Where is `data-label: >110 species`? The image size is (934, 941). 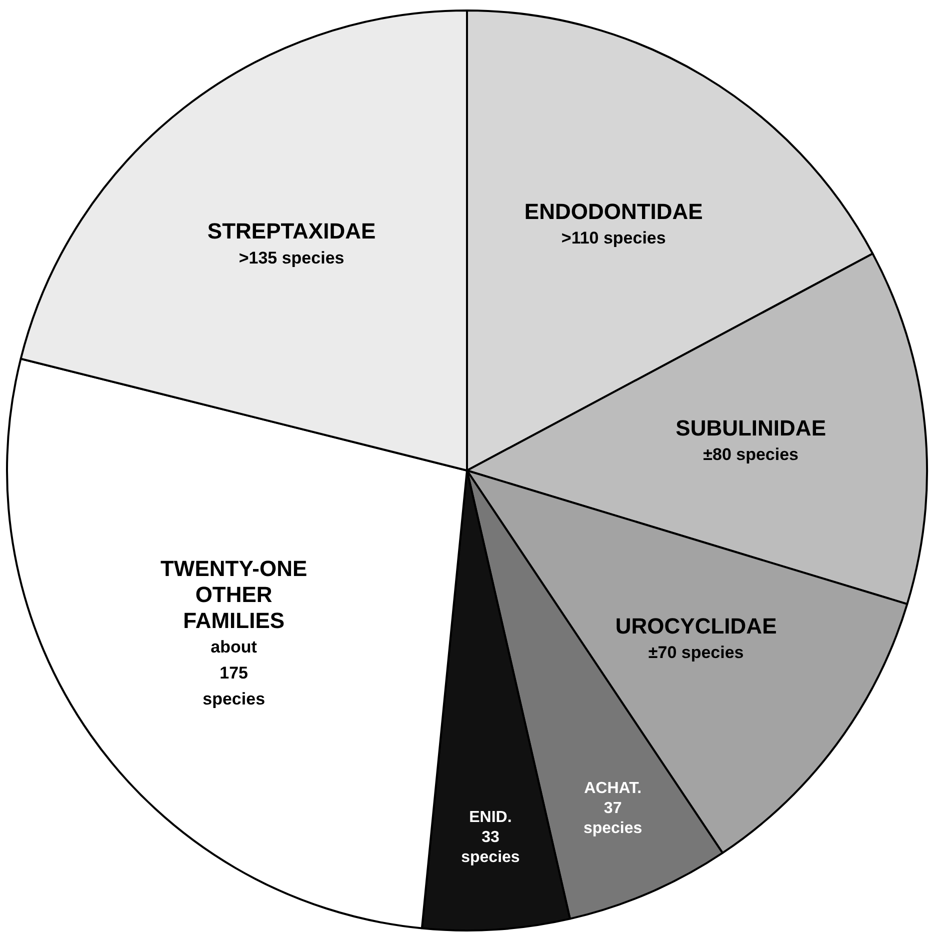 data-label: >110 species is located at coordinates (613, 238).